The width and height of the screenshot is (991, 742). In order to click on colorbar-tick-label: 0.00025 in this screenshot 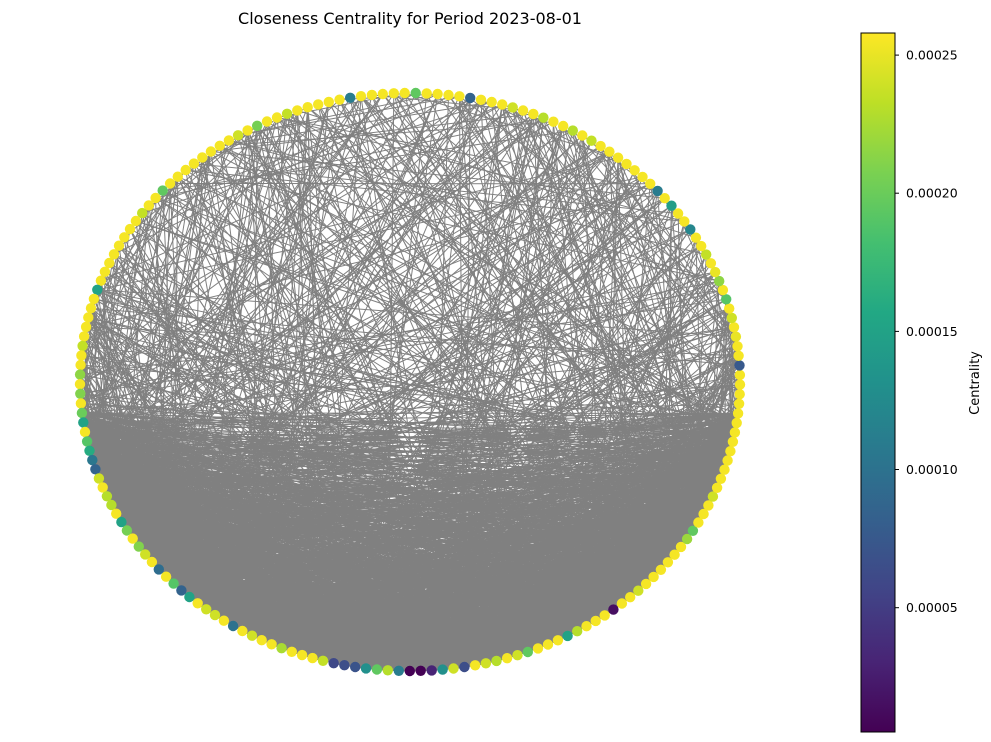, I will do `click(932, 55)`.